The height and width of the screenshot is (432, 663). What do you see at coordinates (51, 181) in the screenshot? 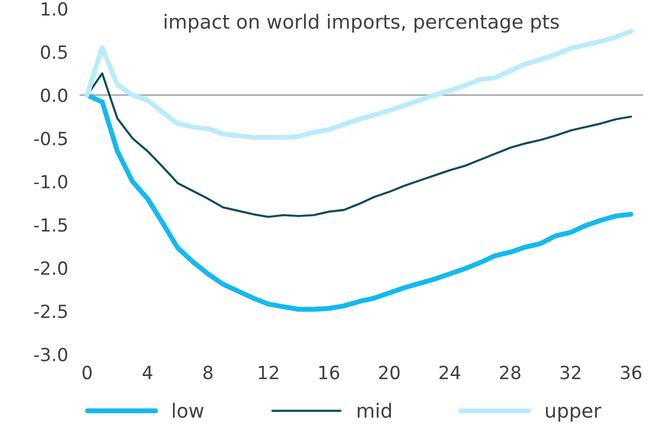
I see `y-tick-label: -1.0` at bounding box center [51, 181].